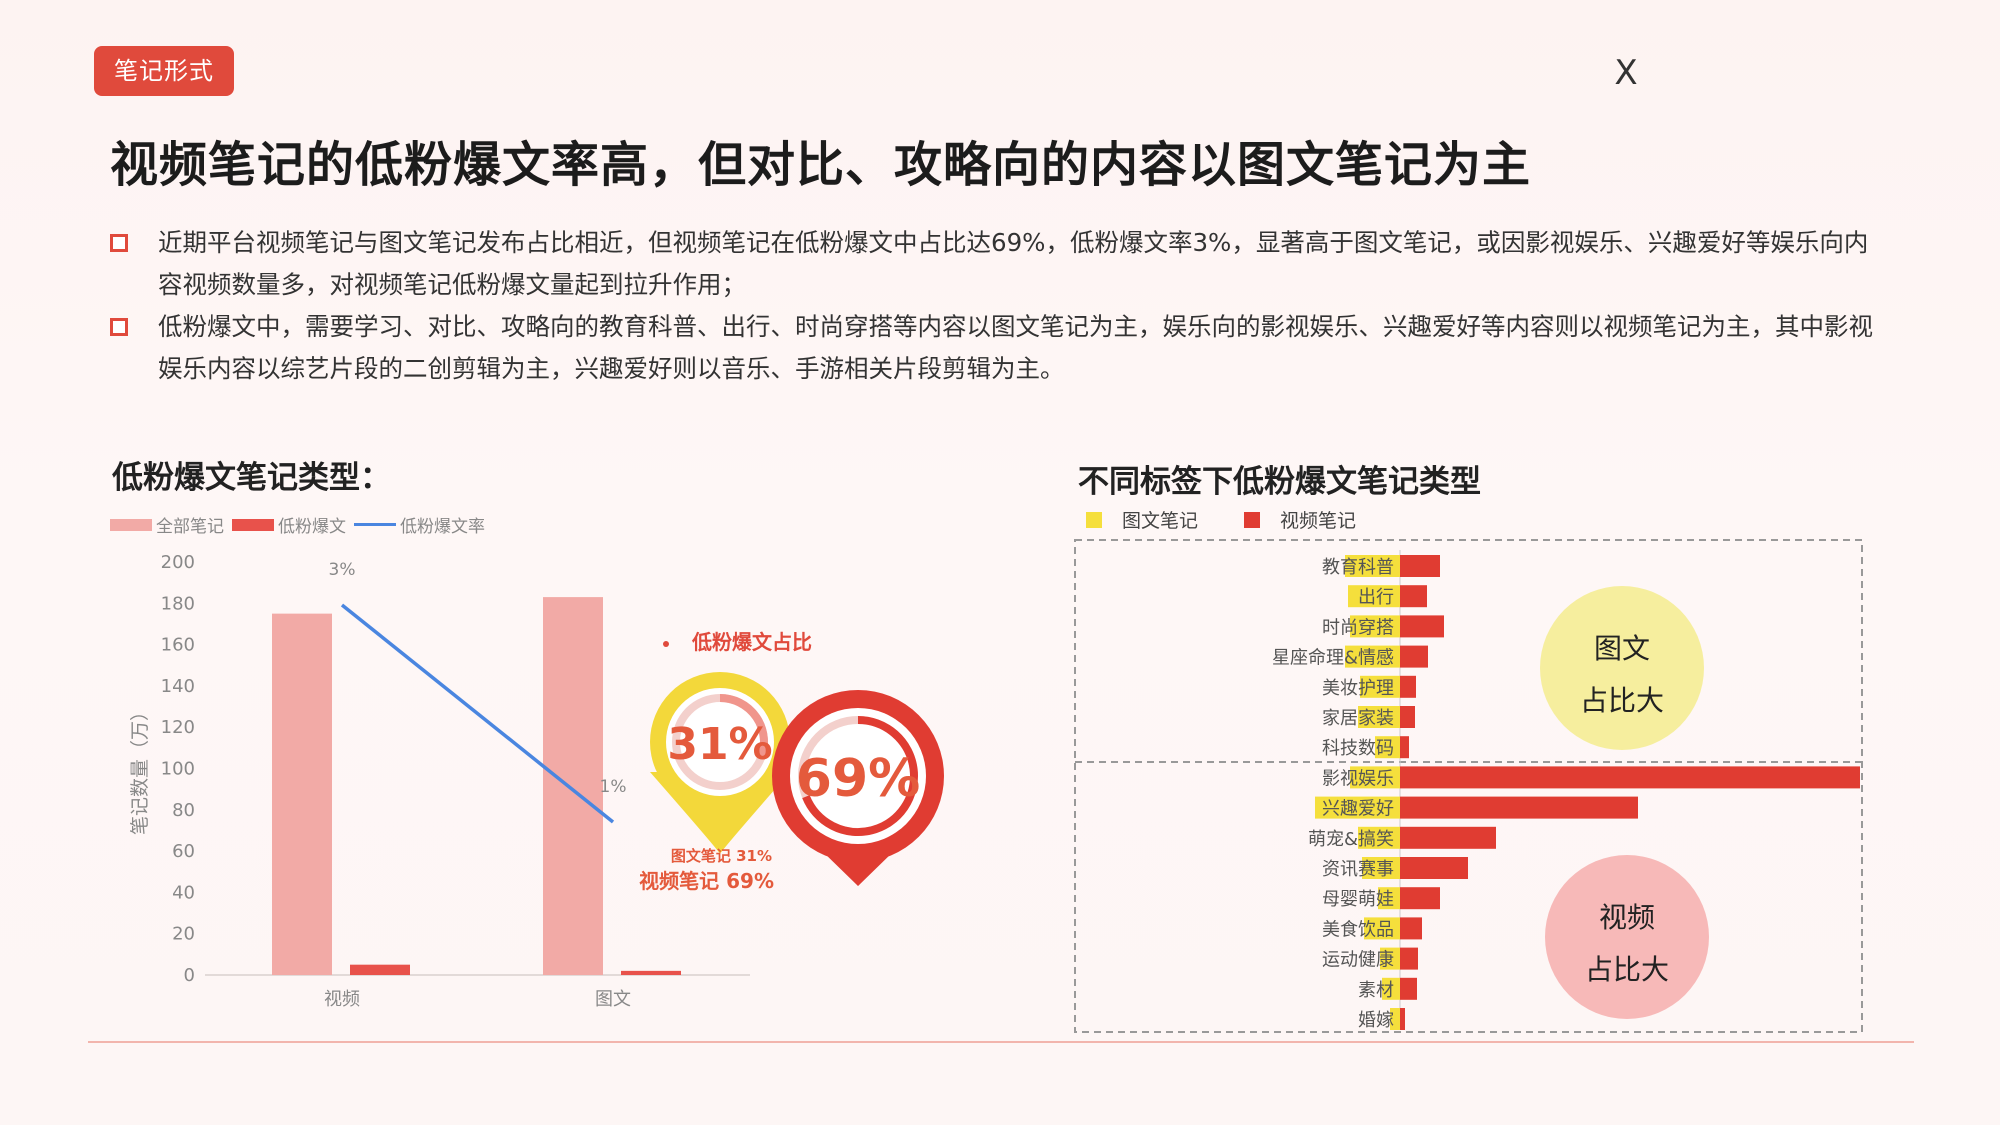 This screenshot has height=1125, width=2000. I want to click on annotation-image-note-line1: 图文, so click(1622, 648).